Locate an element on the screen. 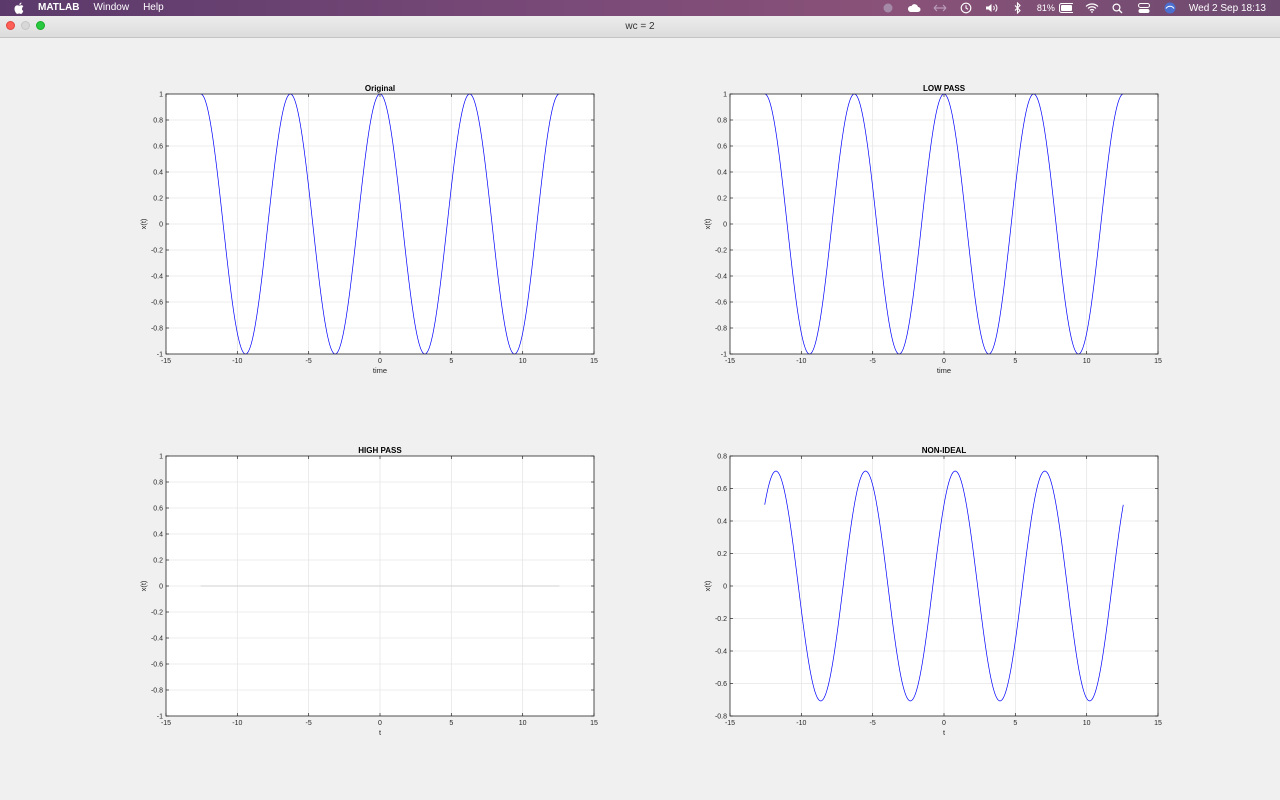 This screenshot has width=1280, height=800. menu-window: Window is located at coordinates (111, 7).